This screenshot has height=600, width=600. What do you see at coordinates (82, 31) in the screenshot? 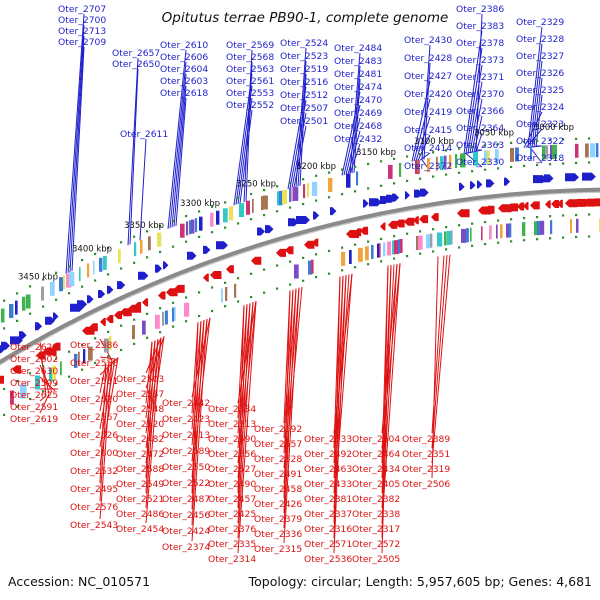
I see `forward-gene-label: Oter_2713` at bounding box center [82, 31].